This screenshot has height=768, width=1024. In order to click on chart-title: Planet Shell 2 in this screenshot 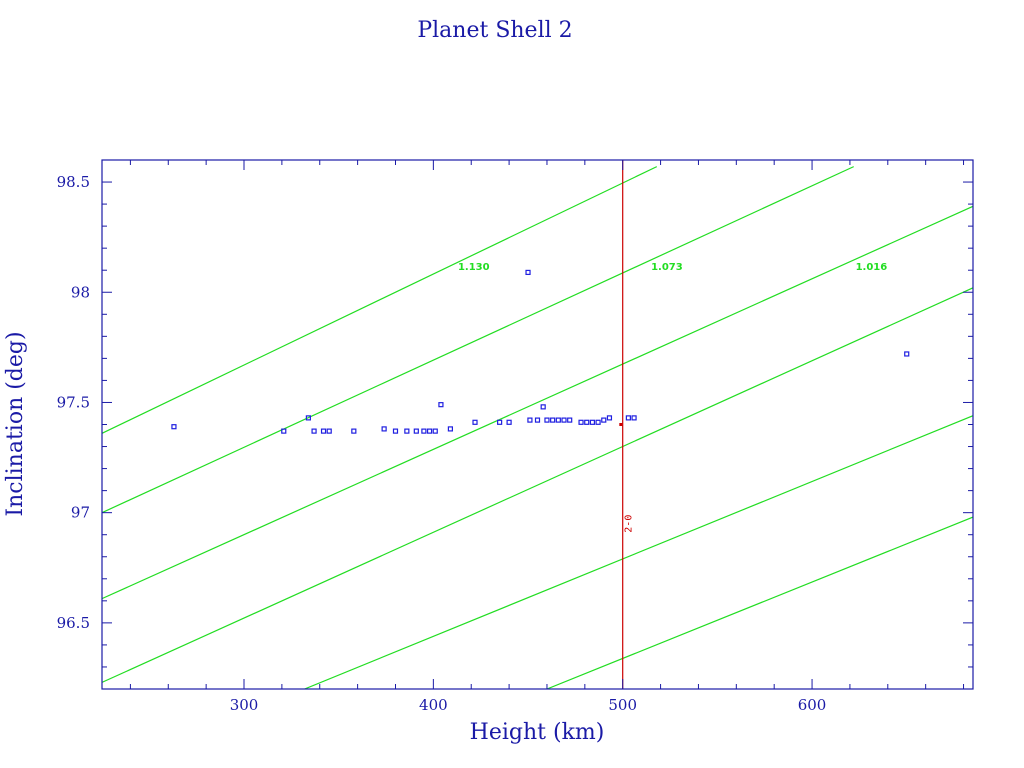, I will do `click(494, 30)`.